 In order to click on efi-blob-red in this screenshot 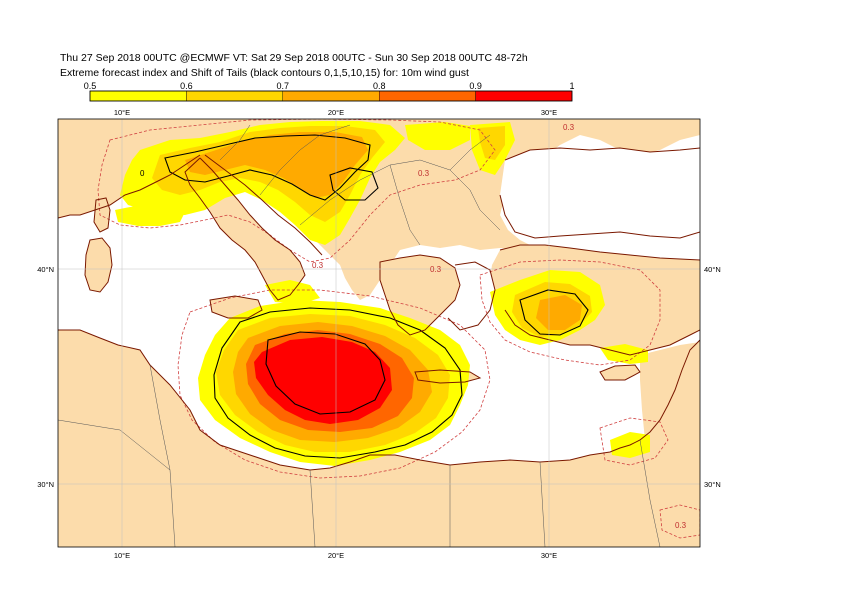, I will do `click(323, 380)`.